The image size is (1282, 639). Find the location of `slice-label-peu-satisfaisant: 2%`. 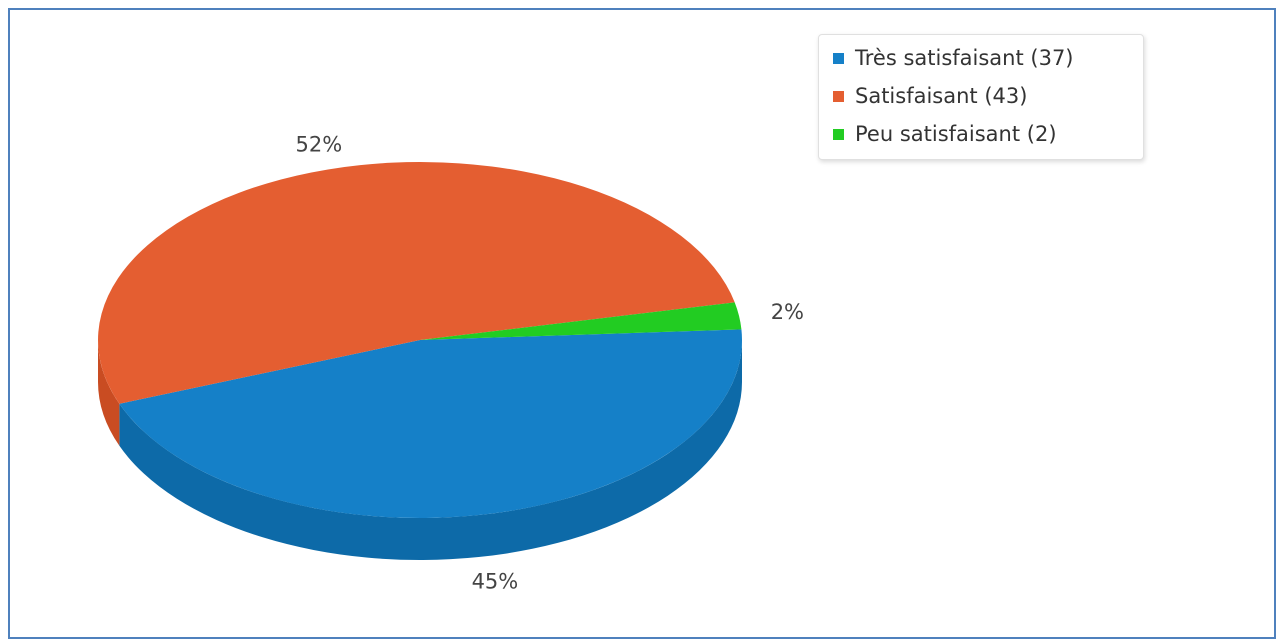

slice-label-peu-satisfaisant: 2% is located at coordinates (787, 312).